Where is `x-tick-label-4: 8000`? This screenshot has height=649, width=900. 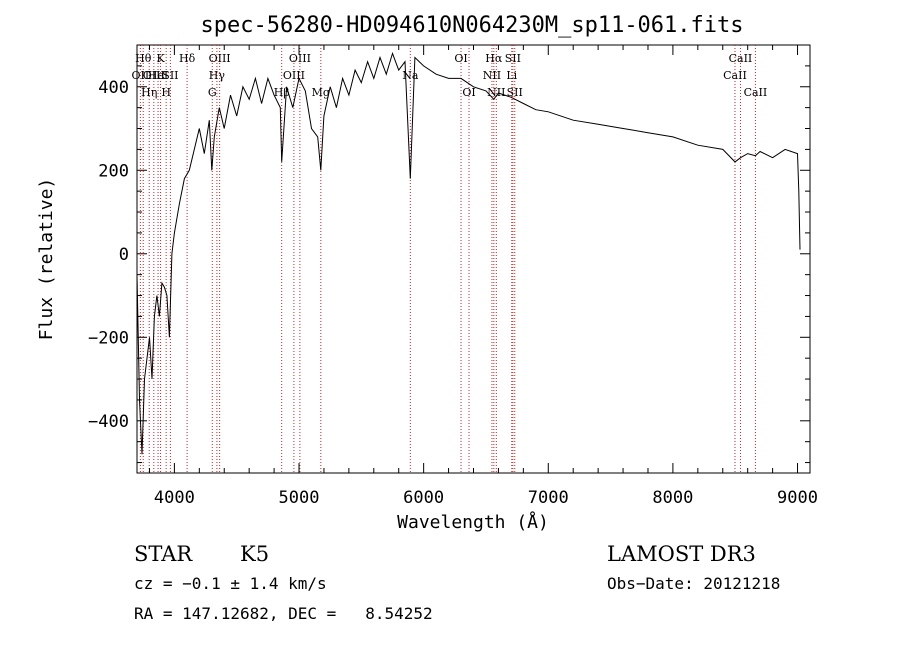
x-tick-label-4: 8000 is located at coordinates (672, 498).